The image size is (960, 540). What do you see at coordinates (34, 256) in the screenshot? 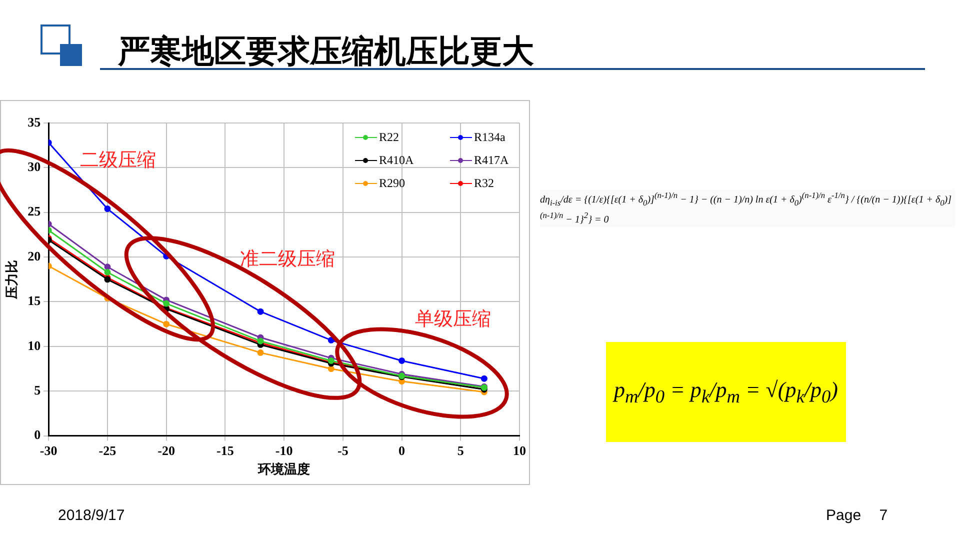
I see `y-tick-label: 20` at bounding box center [34, 256].